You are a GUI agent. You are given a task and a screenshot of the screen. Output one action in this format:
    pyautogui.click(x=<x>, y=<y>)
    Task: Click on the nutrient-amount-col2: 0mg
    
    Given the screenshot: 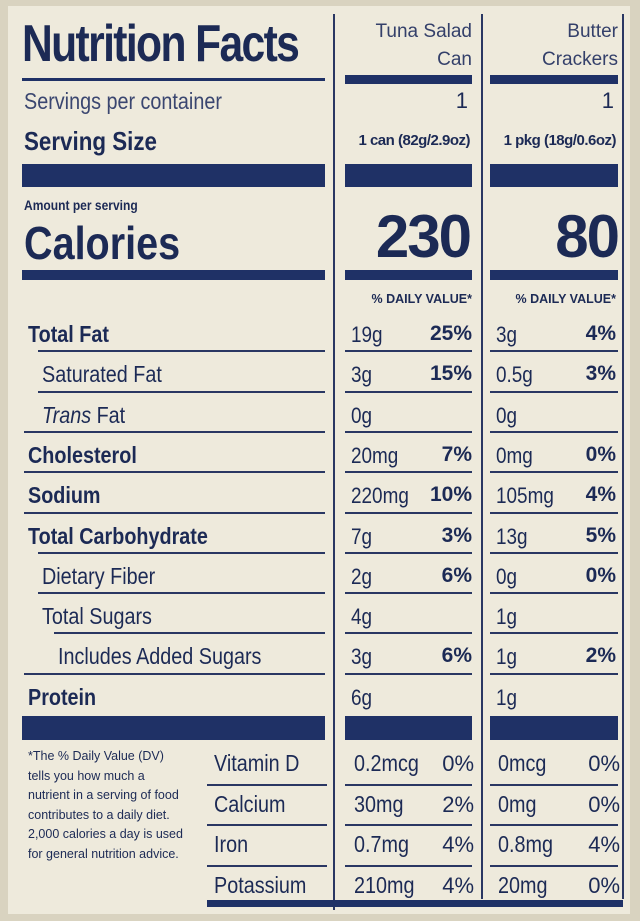 What is the action you would take?
    pyautogui.click(x=514, y=455)
    